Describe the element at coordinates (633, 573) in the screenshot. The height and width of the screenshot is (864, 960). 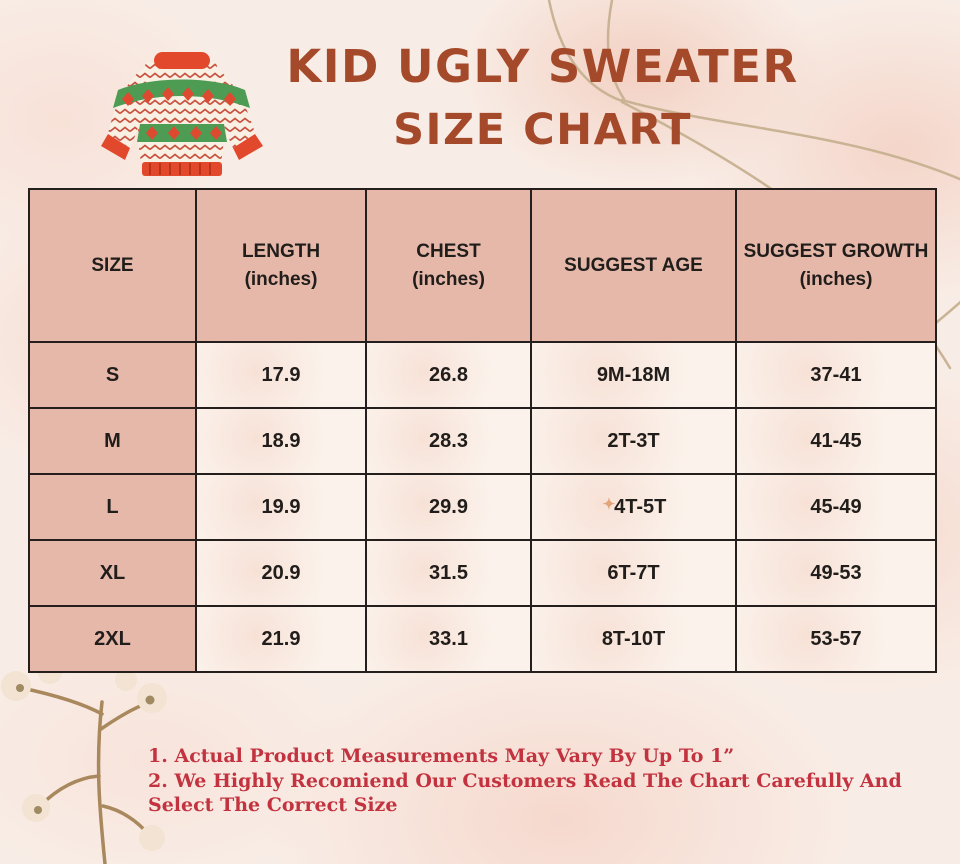
I see `cell-age: 6T-7T` at that location.